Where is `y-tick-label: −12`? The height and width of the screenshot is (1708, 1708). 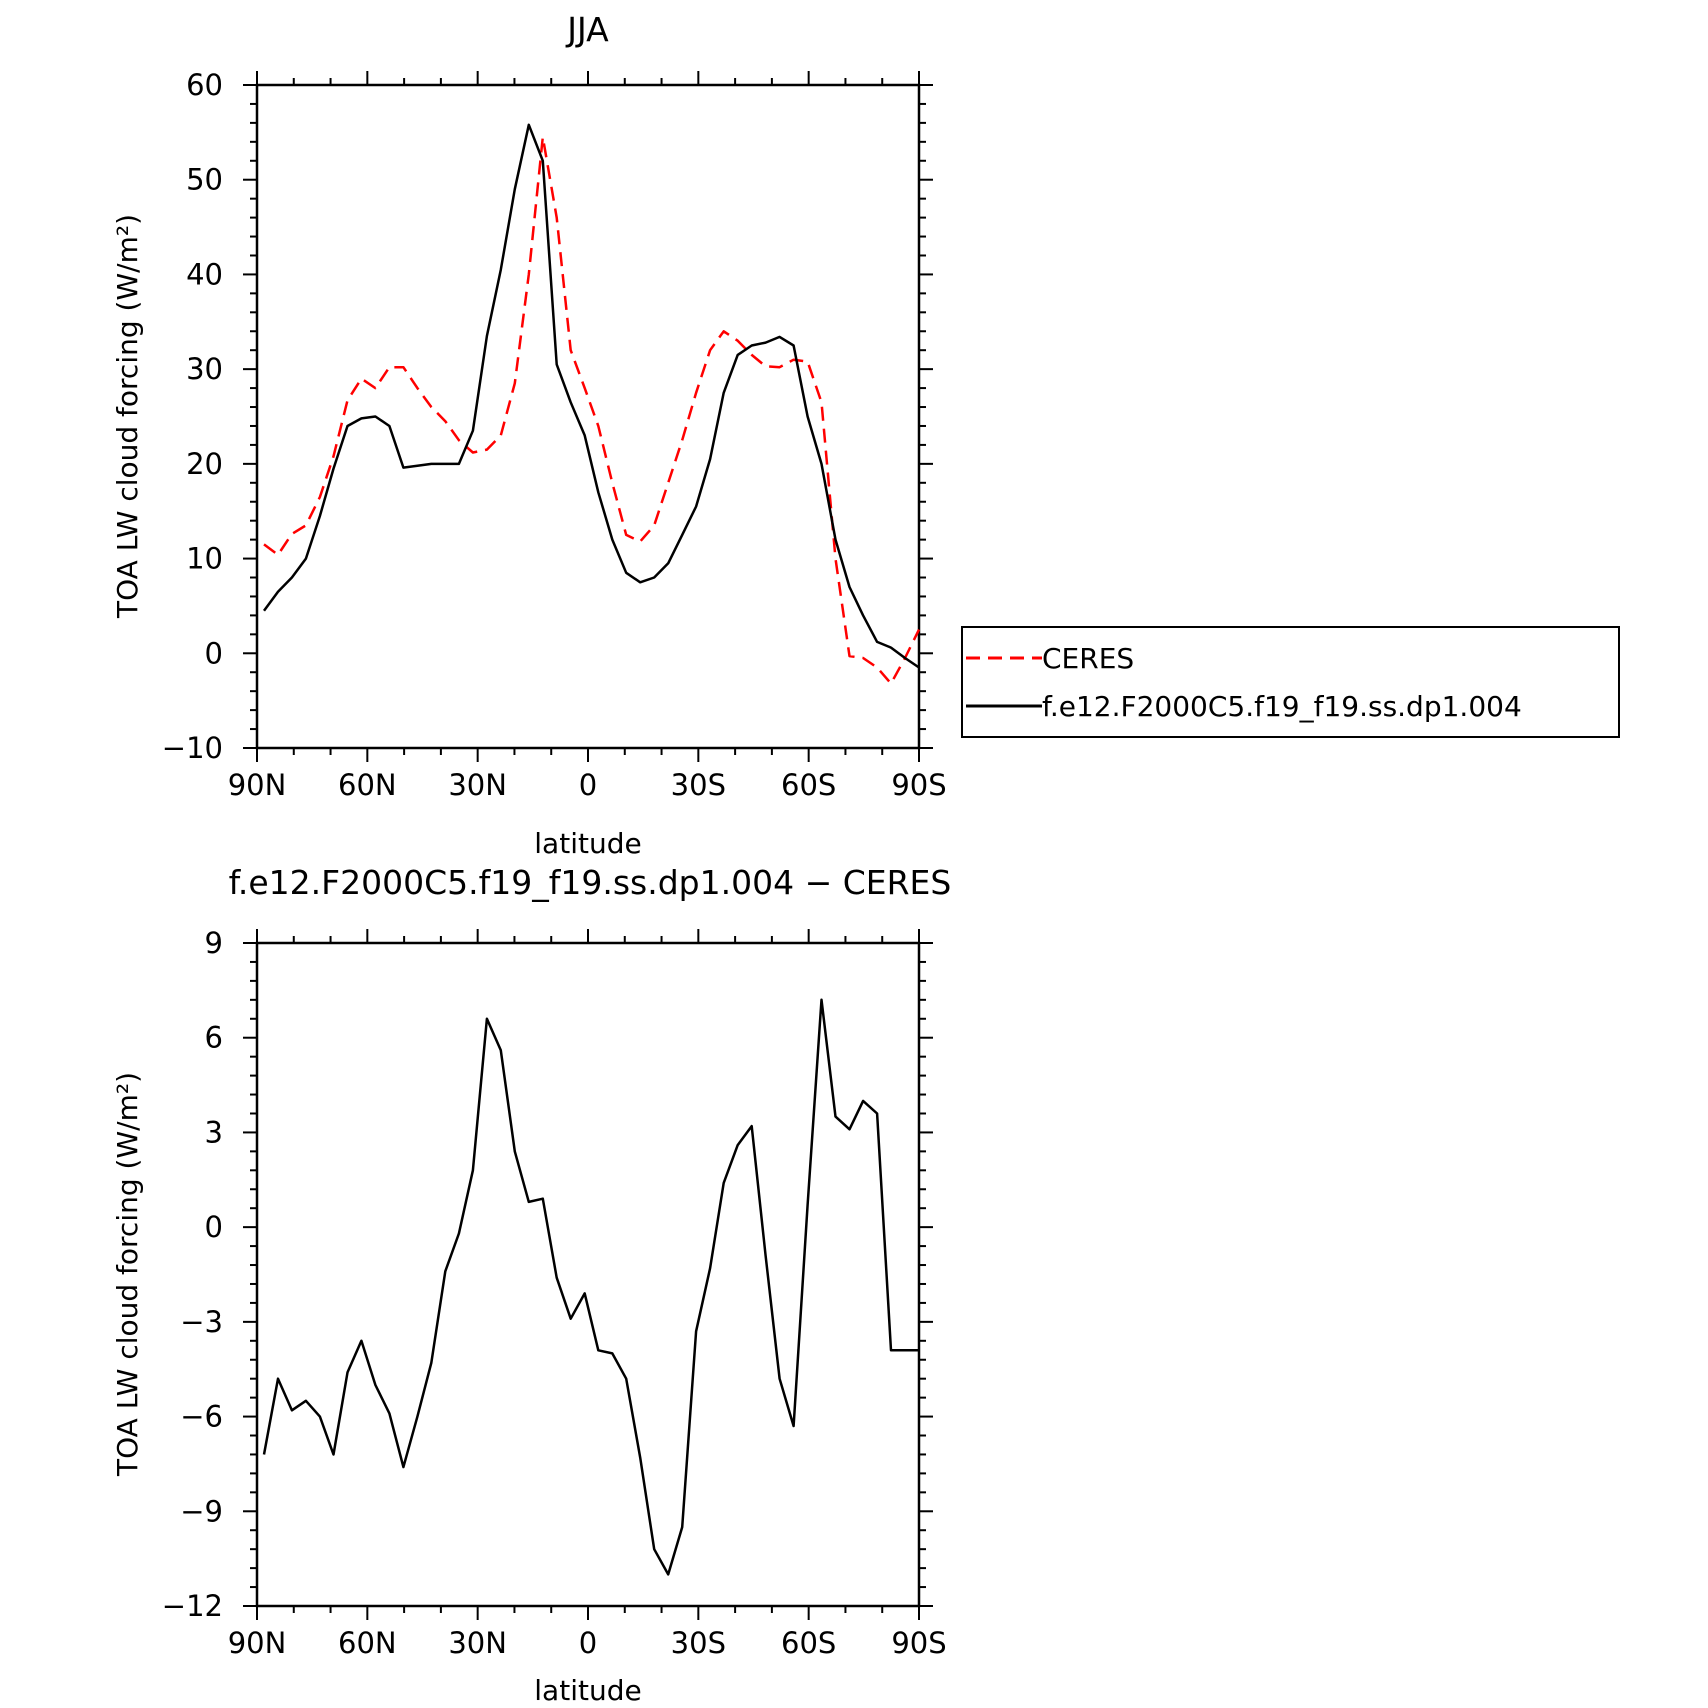 y-tick-label: −12 is located at coordinates (192, 1606).